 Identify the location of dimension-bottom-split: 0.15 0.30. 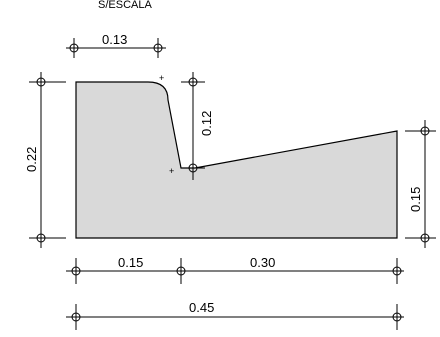
(235, 269).